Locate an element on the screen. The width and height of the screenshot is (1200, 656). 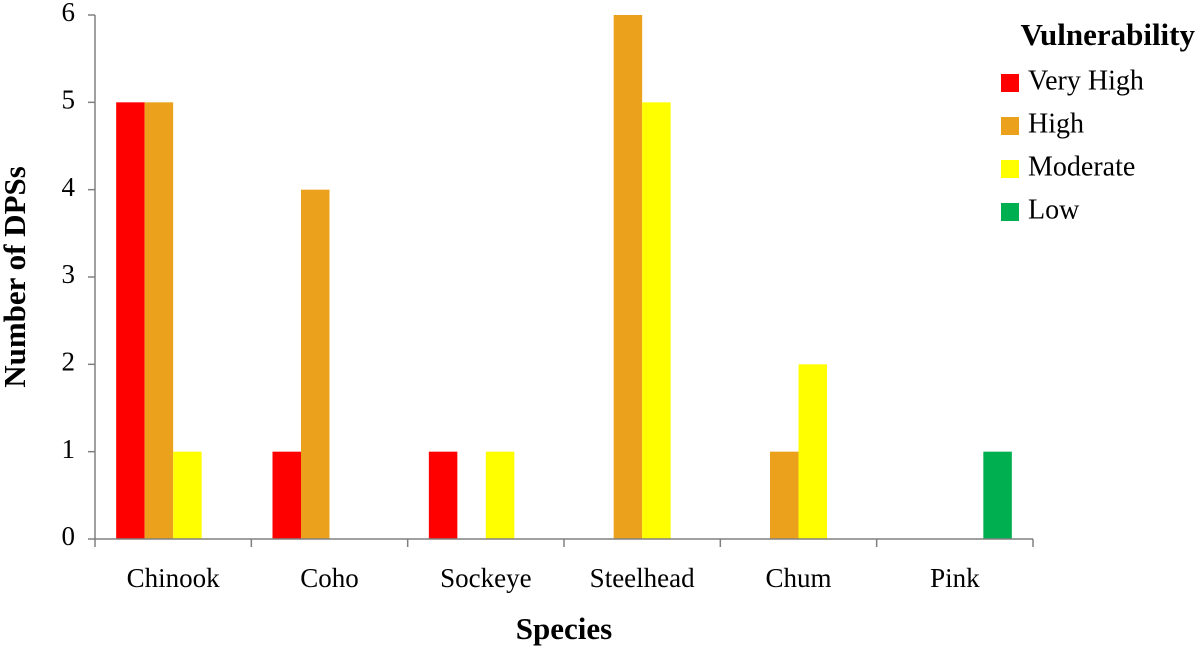
x-tick-label: Sockeye is located at coordinates (485, 578).